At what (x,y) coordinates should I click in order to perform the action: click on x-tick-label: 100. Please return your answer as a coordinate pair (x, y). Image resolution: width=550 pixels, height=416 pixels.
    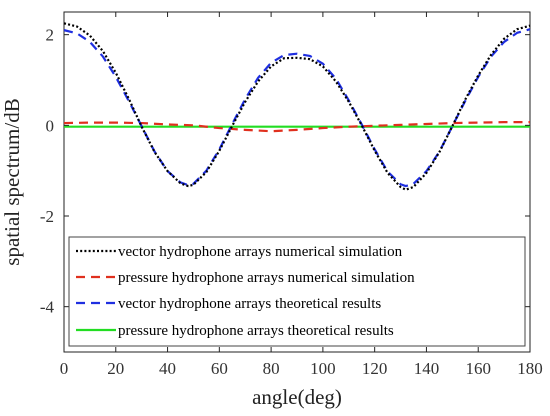
    Looking at the image, I should click on (323, 368).